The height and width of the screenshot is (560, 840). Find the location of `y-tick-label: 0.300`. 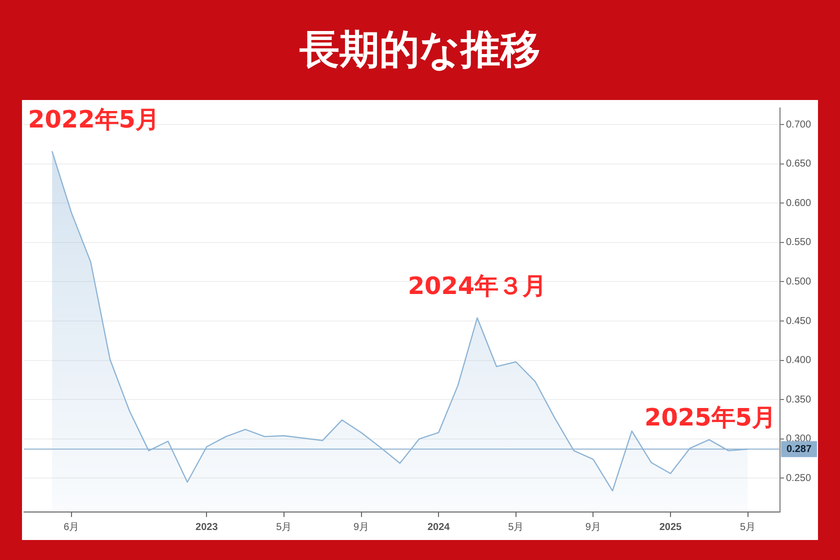

y-tick-label: 0.300 is located at coordinates (799, 439).